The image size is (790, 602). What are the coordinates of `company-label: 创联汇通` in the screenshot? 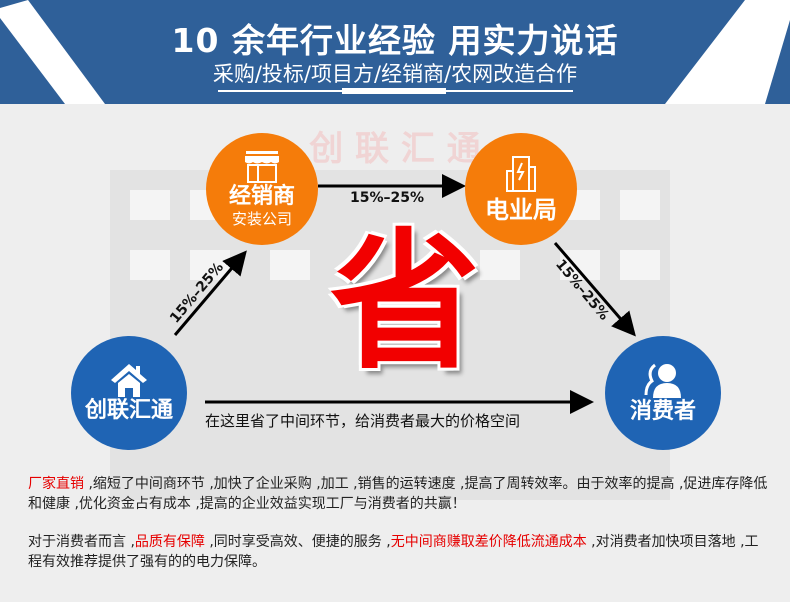 It's located at (128, 410).